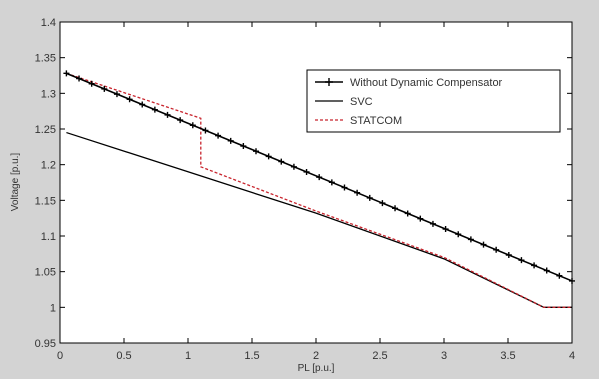  What do you see at coordinates (123, 356) in the screenshot?
I see `x-tick-label: 0.5` at bounding box center [123, 356].